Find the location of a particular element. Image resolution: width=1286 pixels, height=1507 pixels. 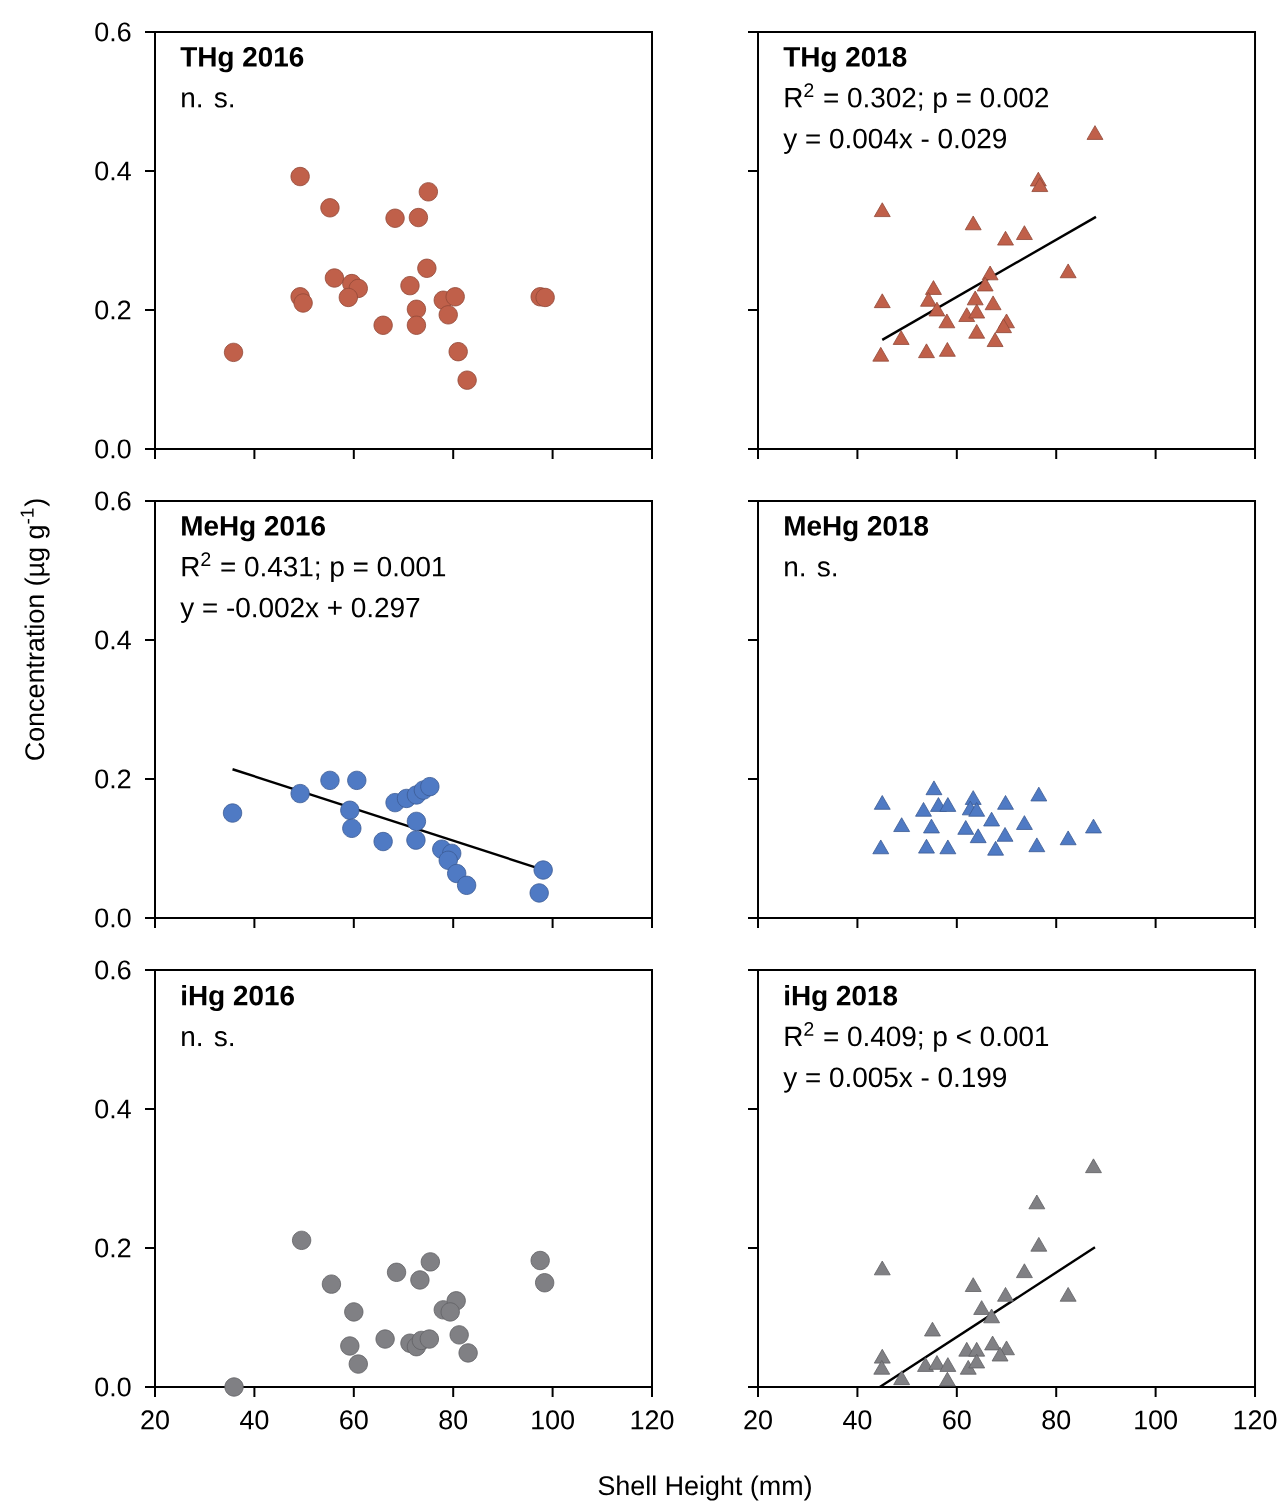

annotation: R$^{2}$ = 0.409; p < 0.001 is located at coordinates (917, 1037).